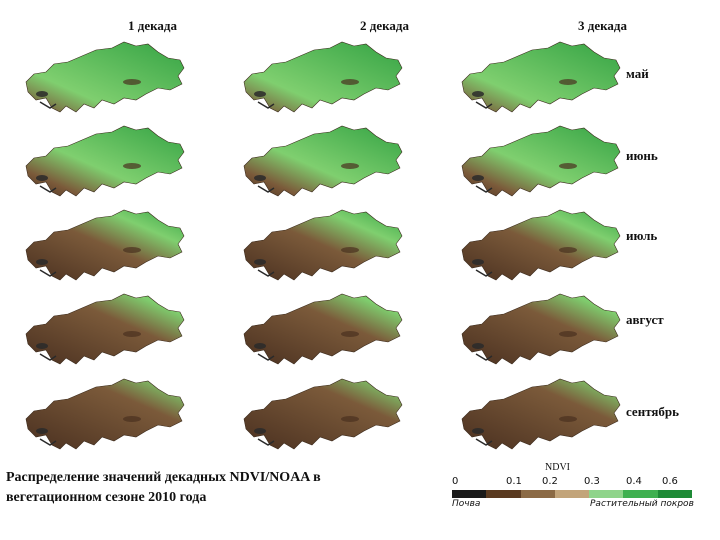 Image resolution: width=720 pixels, height=540 pixels. Describe the element at coordinates (466, 504) in the screenshot. I see `legend-left-label: Почва` at that location.